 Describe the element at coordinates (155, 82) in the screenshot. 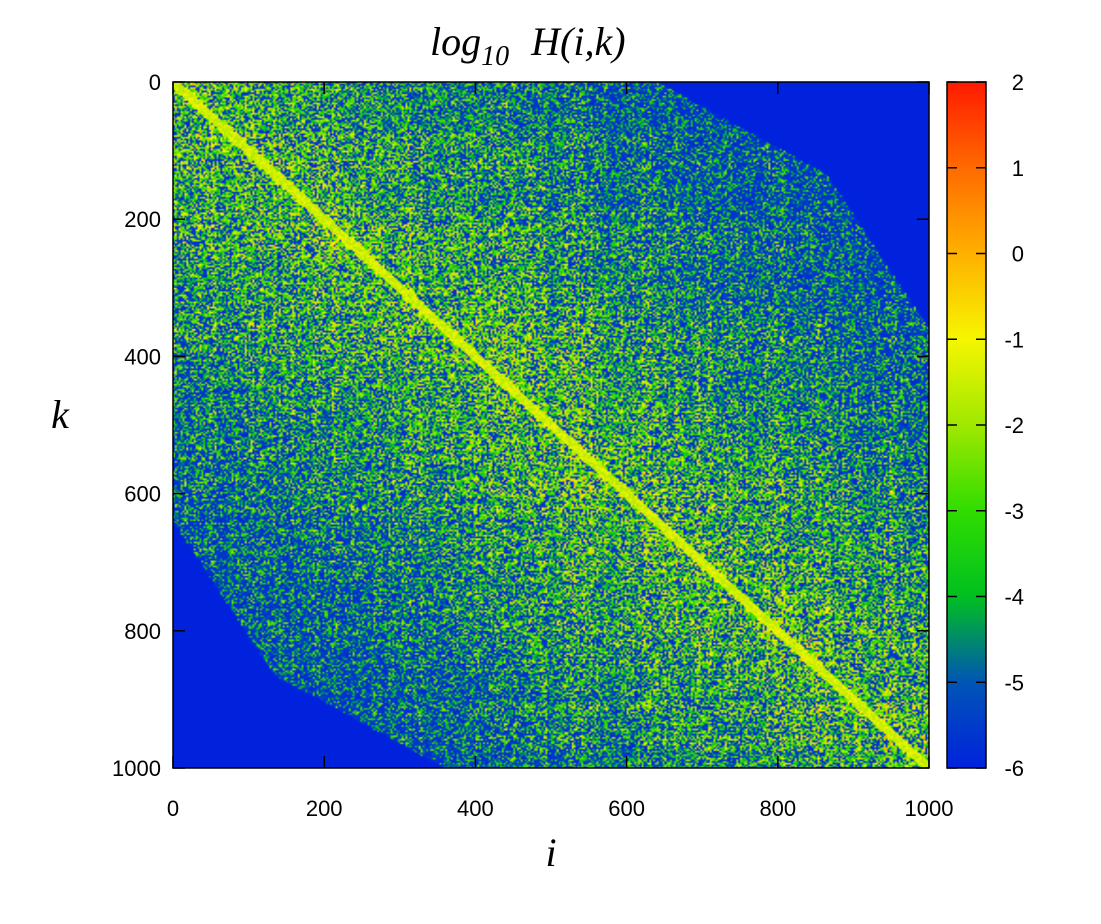

I see `y-tick-label: 0` at that location.